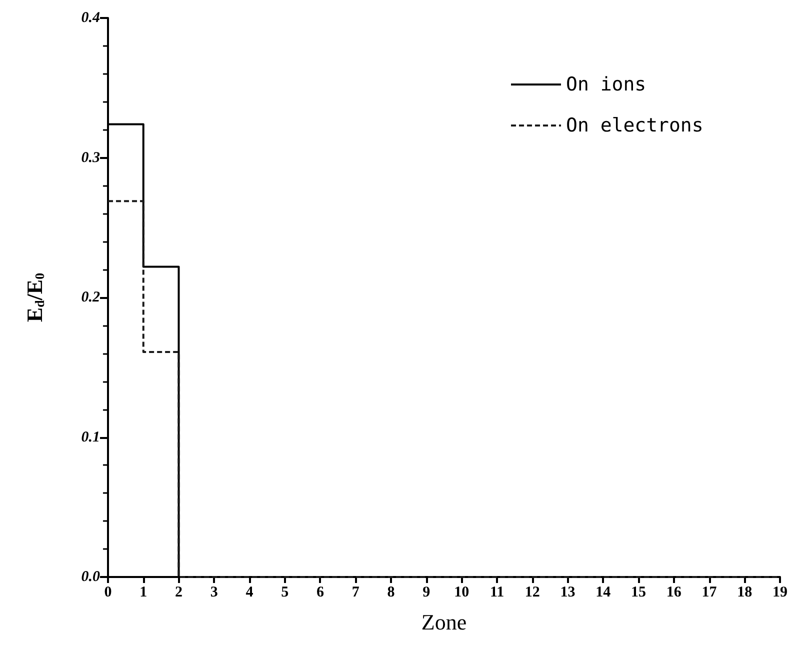 The width and height of the screenshot is (792, 645). I want to click on x-tick-label: 6, so click(320, 592).